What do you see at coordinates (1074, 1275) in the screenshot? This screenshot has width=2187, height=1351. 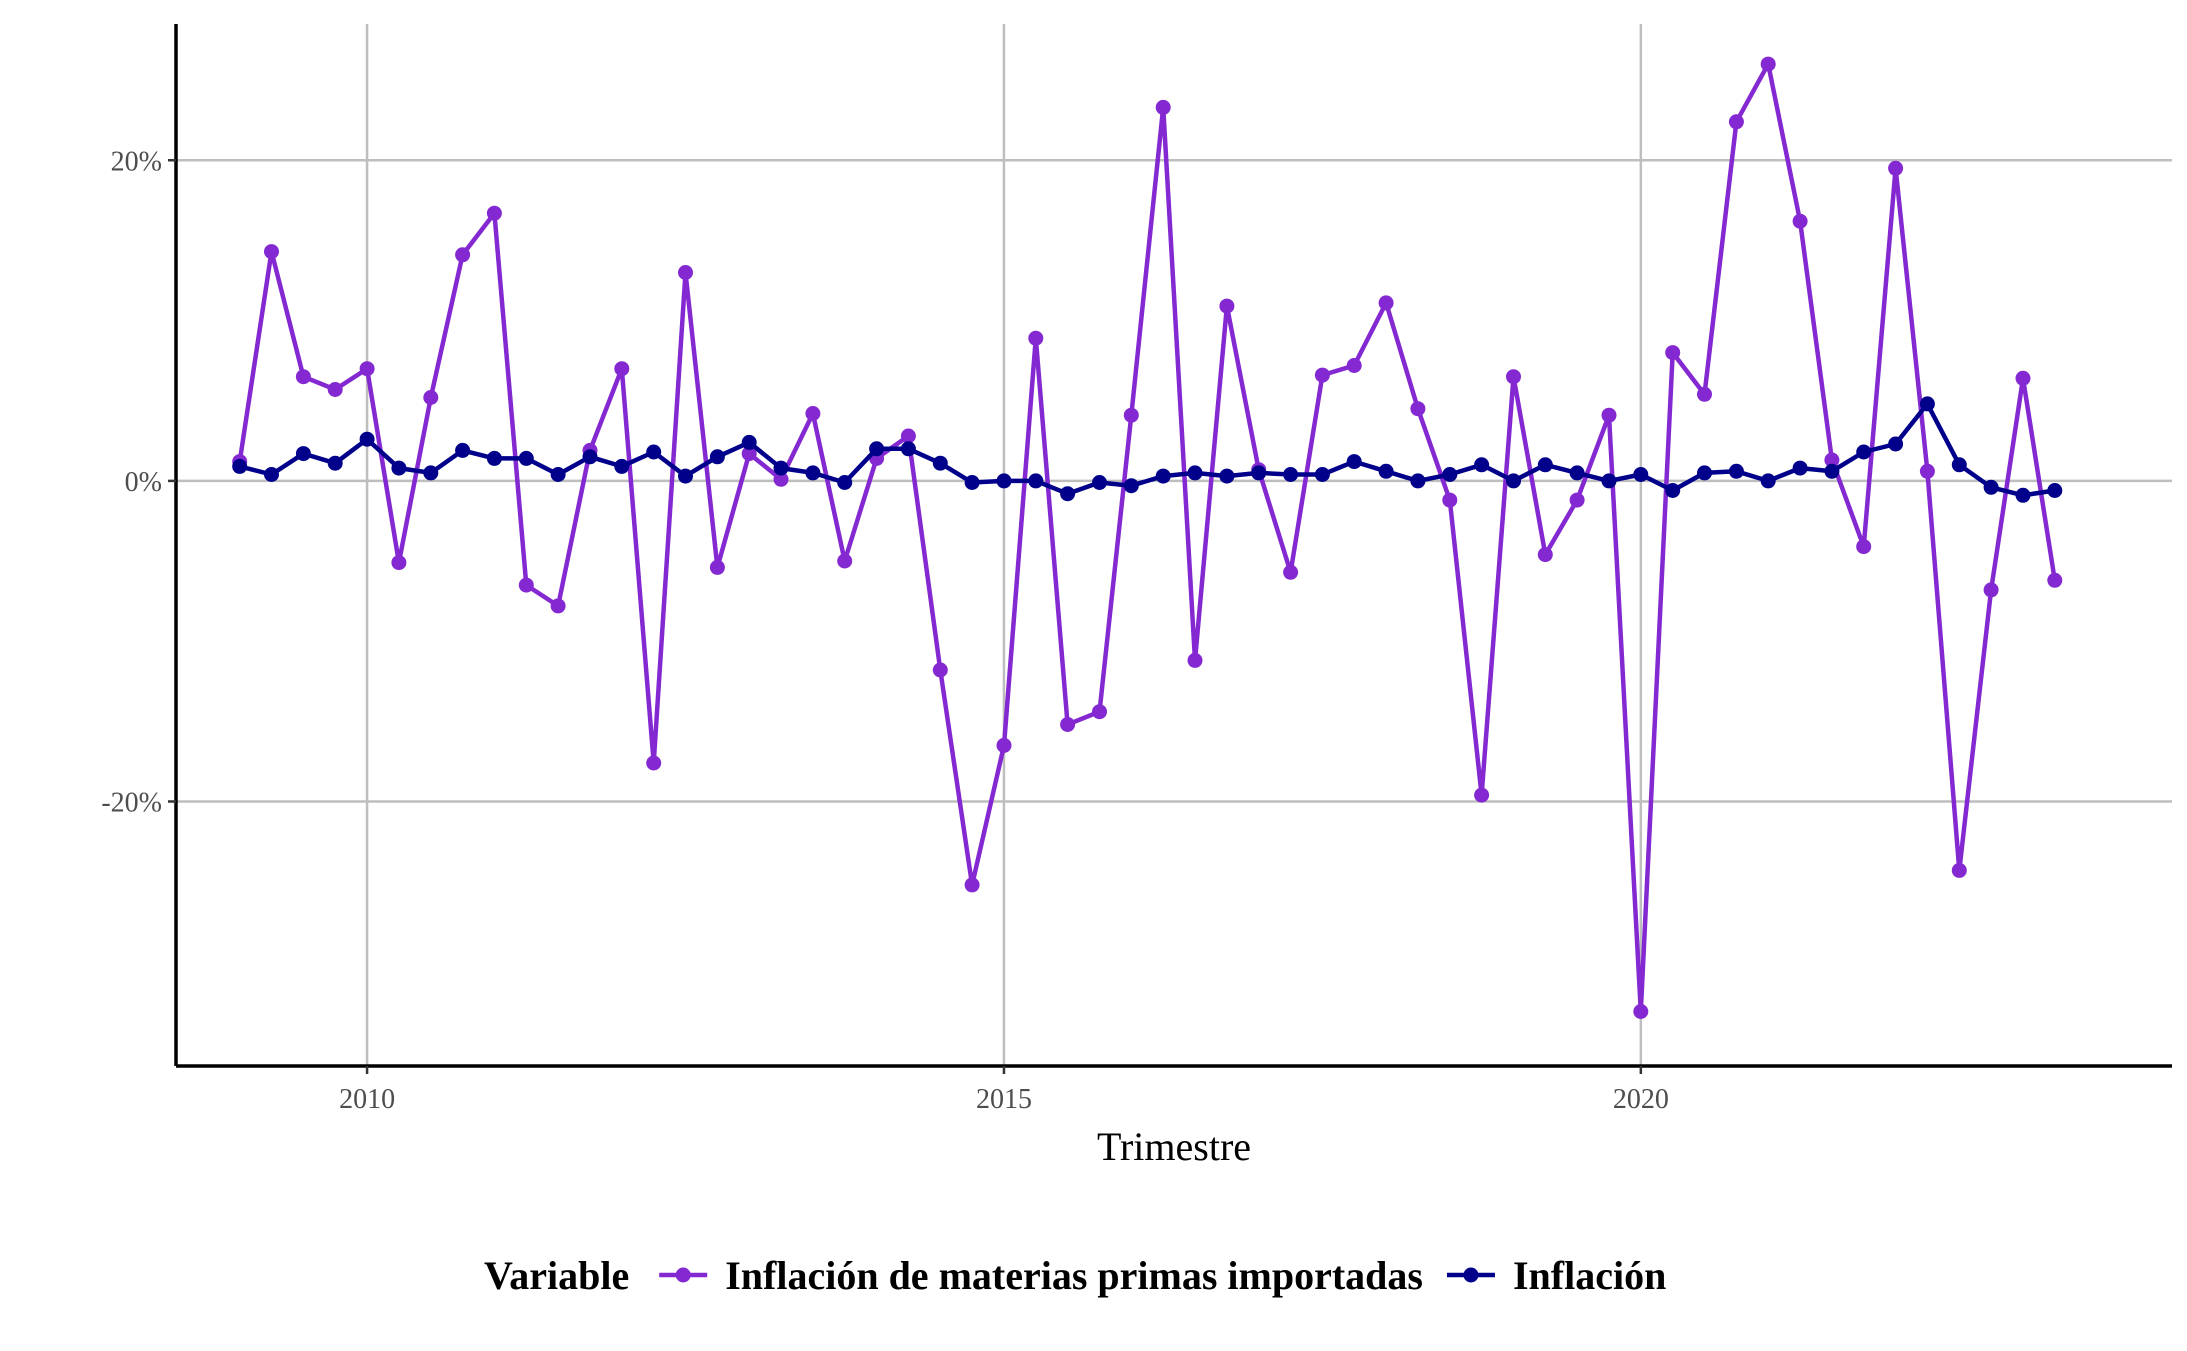 I see `legend-label: Inflación de materias primas importadas` at bounding box center [1074, 1275].